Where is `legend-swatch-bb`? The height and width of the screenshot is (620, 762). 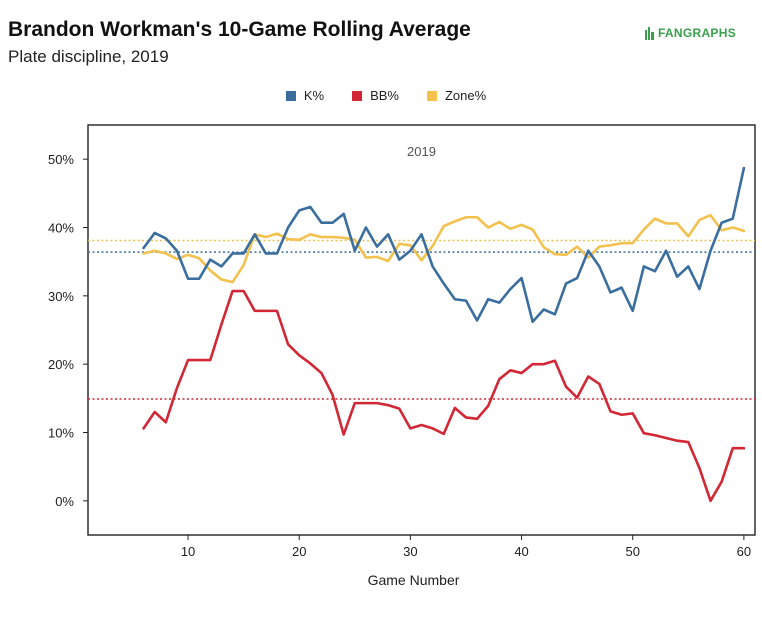 legend-swatch-bb is located at coordinates (357, 95).